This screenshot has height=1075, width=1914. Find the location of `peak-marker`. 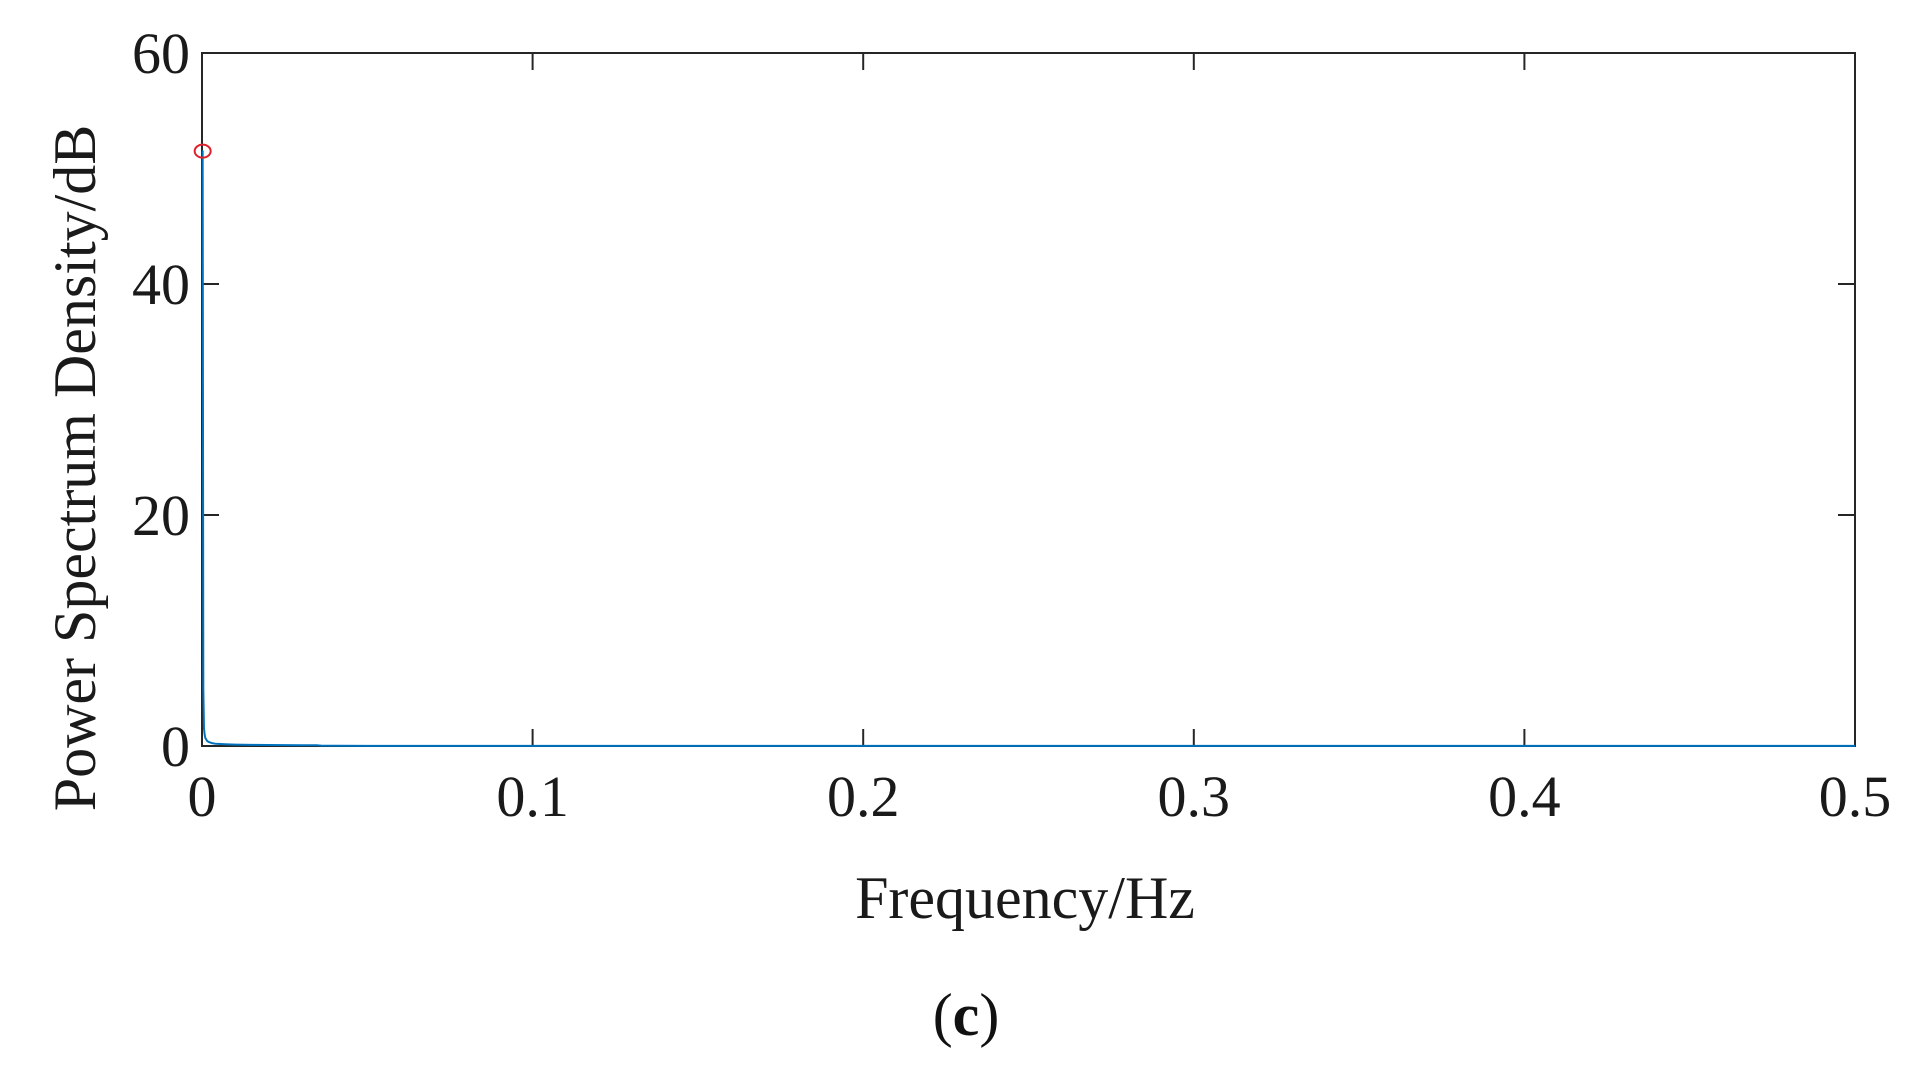

peak-marker is located at coordinates (202, 151).